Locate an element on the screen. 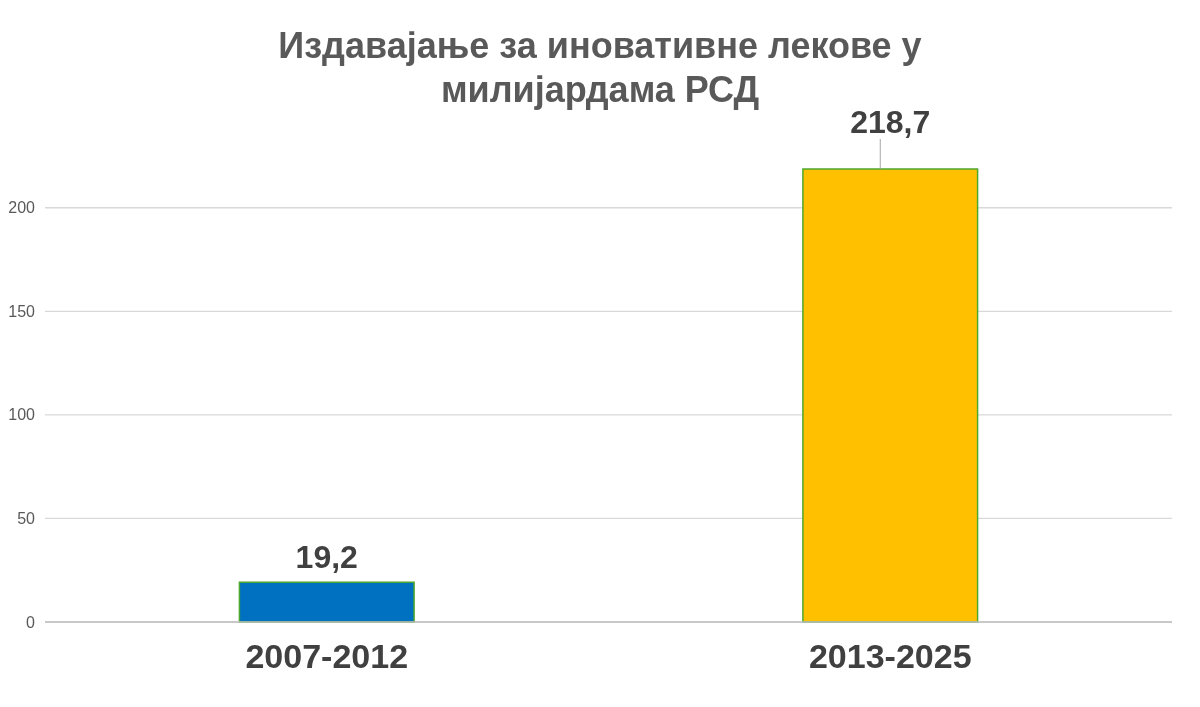 This screenshot has width=1200, height=707. y-tick-label: 50 is located at coordinates (26, 519).